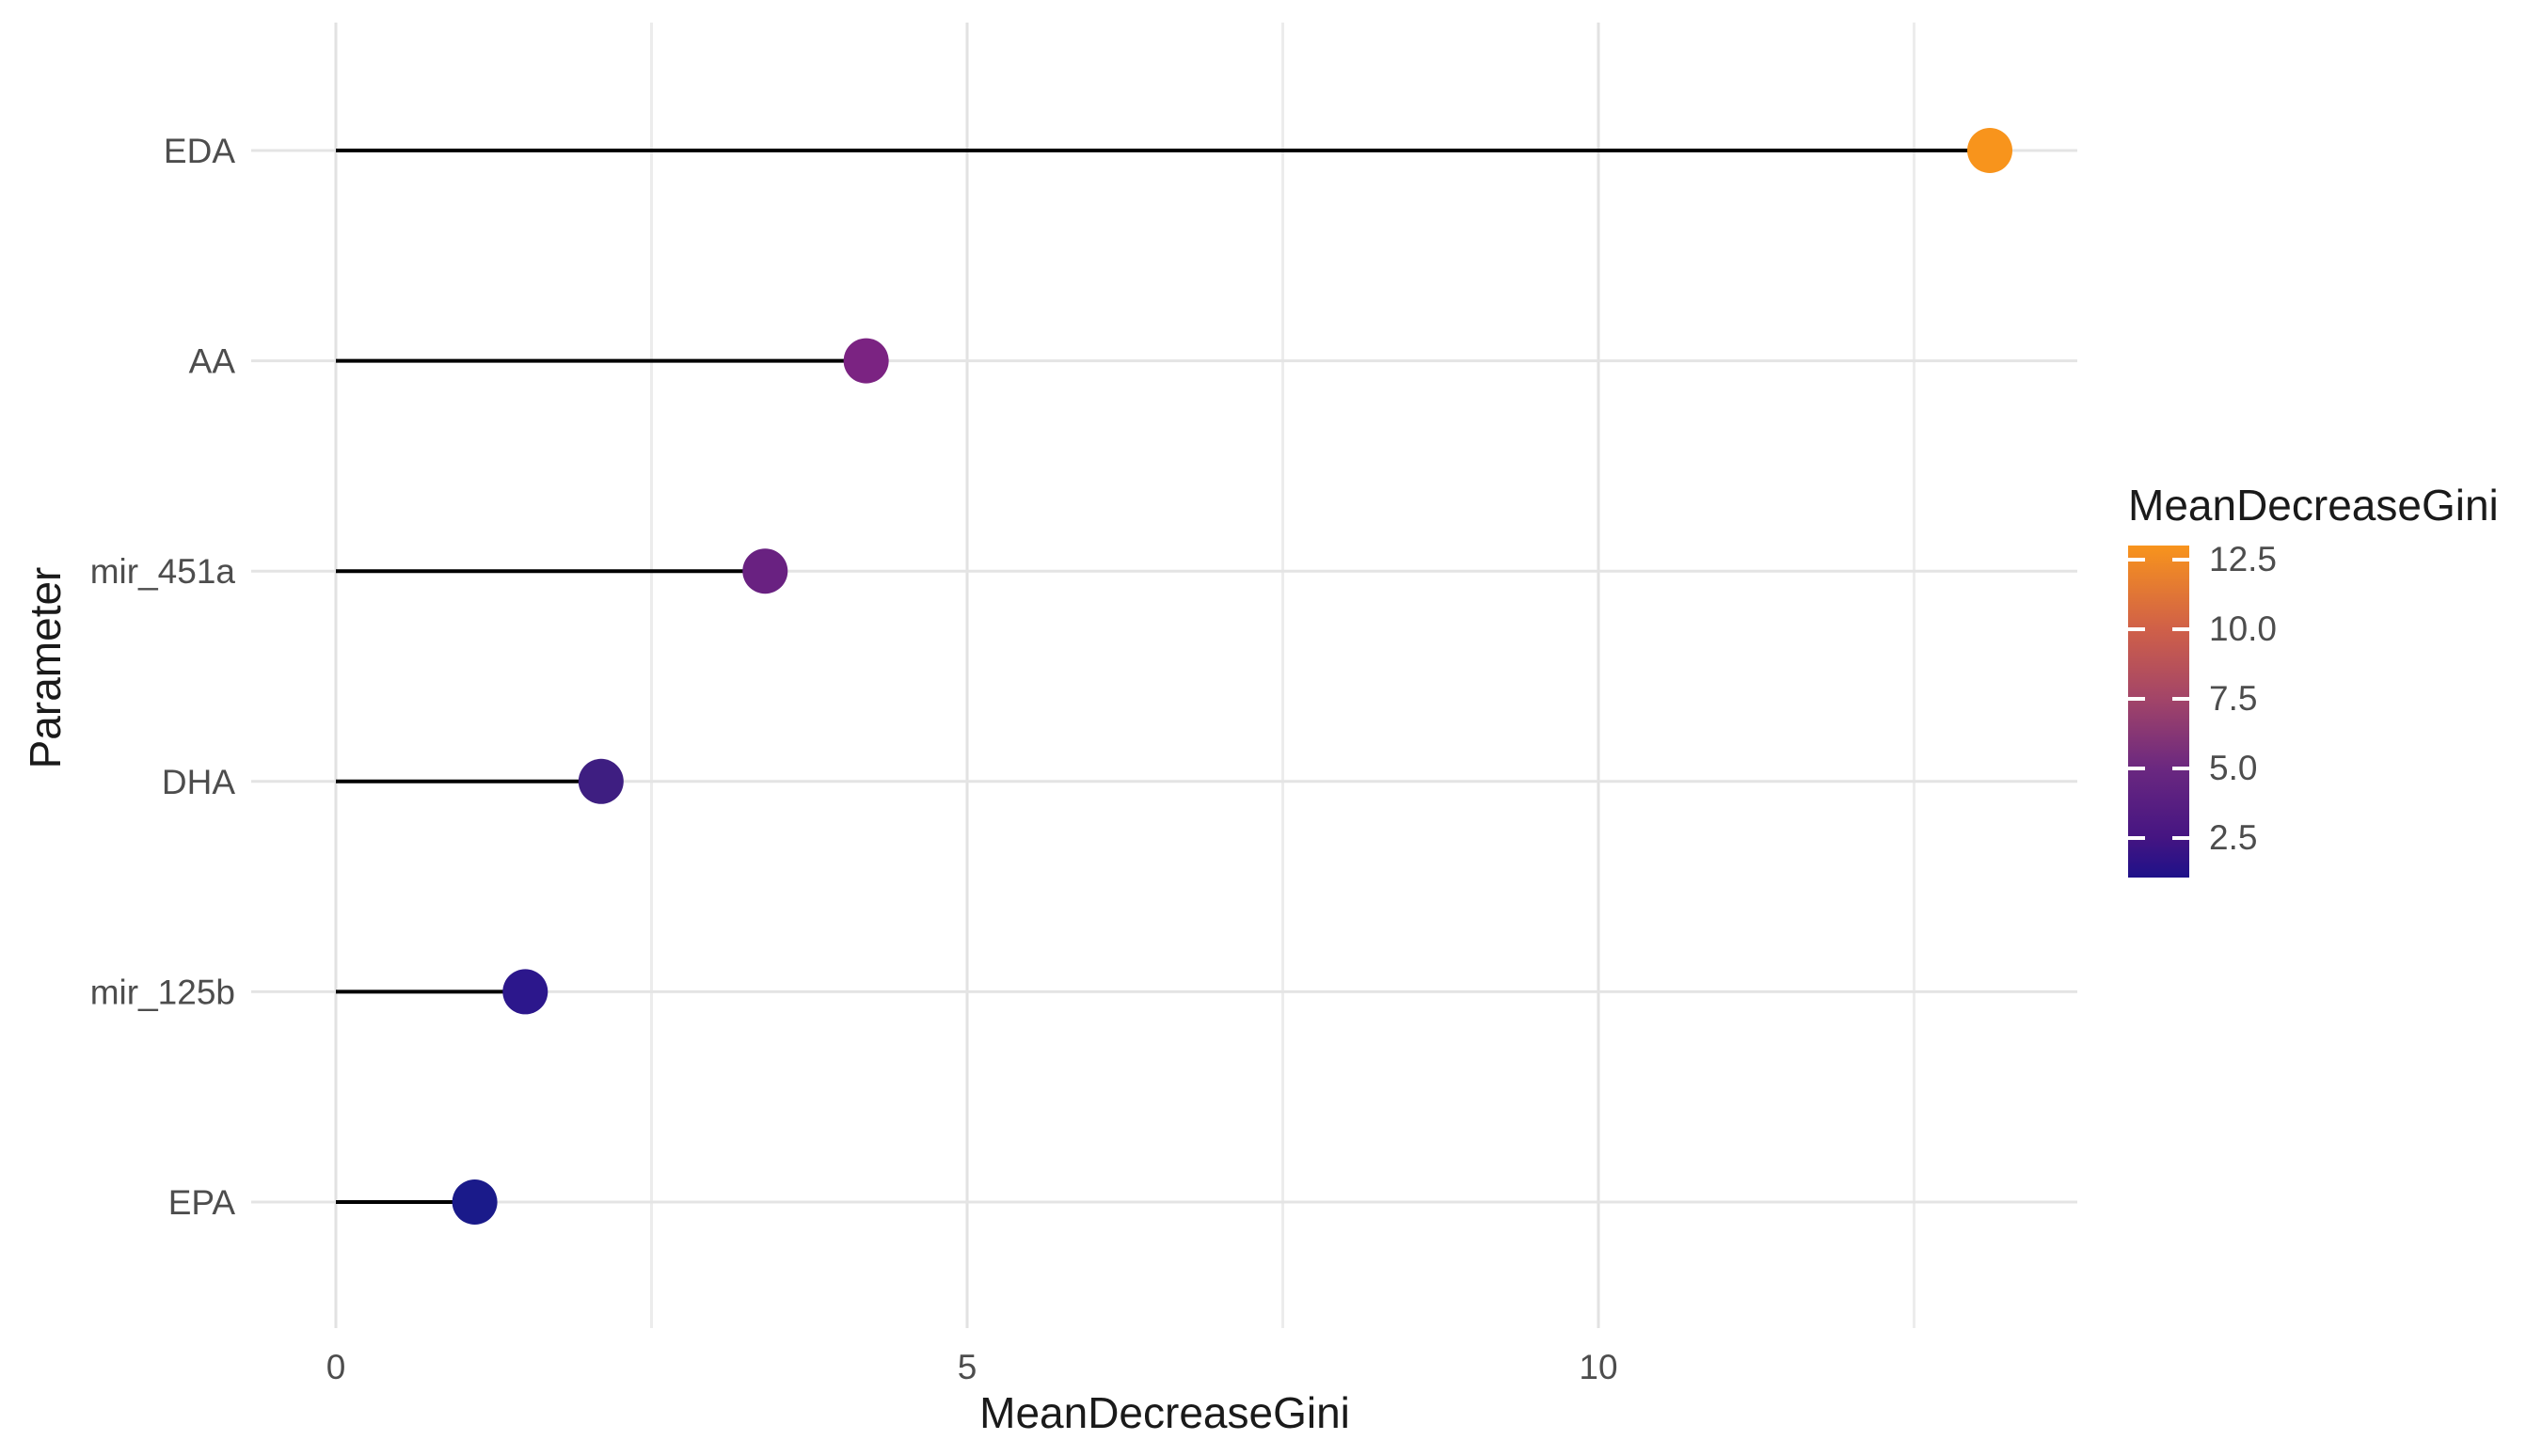 The height and width of the screenshot is (1456, 2527). I want to click on legend: MeanDecreaseGini 12.5 10.0 7.5 5.0 2.5, so click(2325, 679).